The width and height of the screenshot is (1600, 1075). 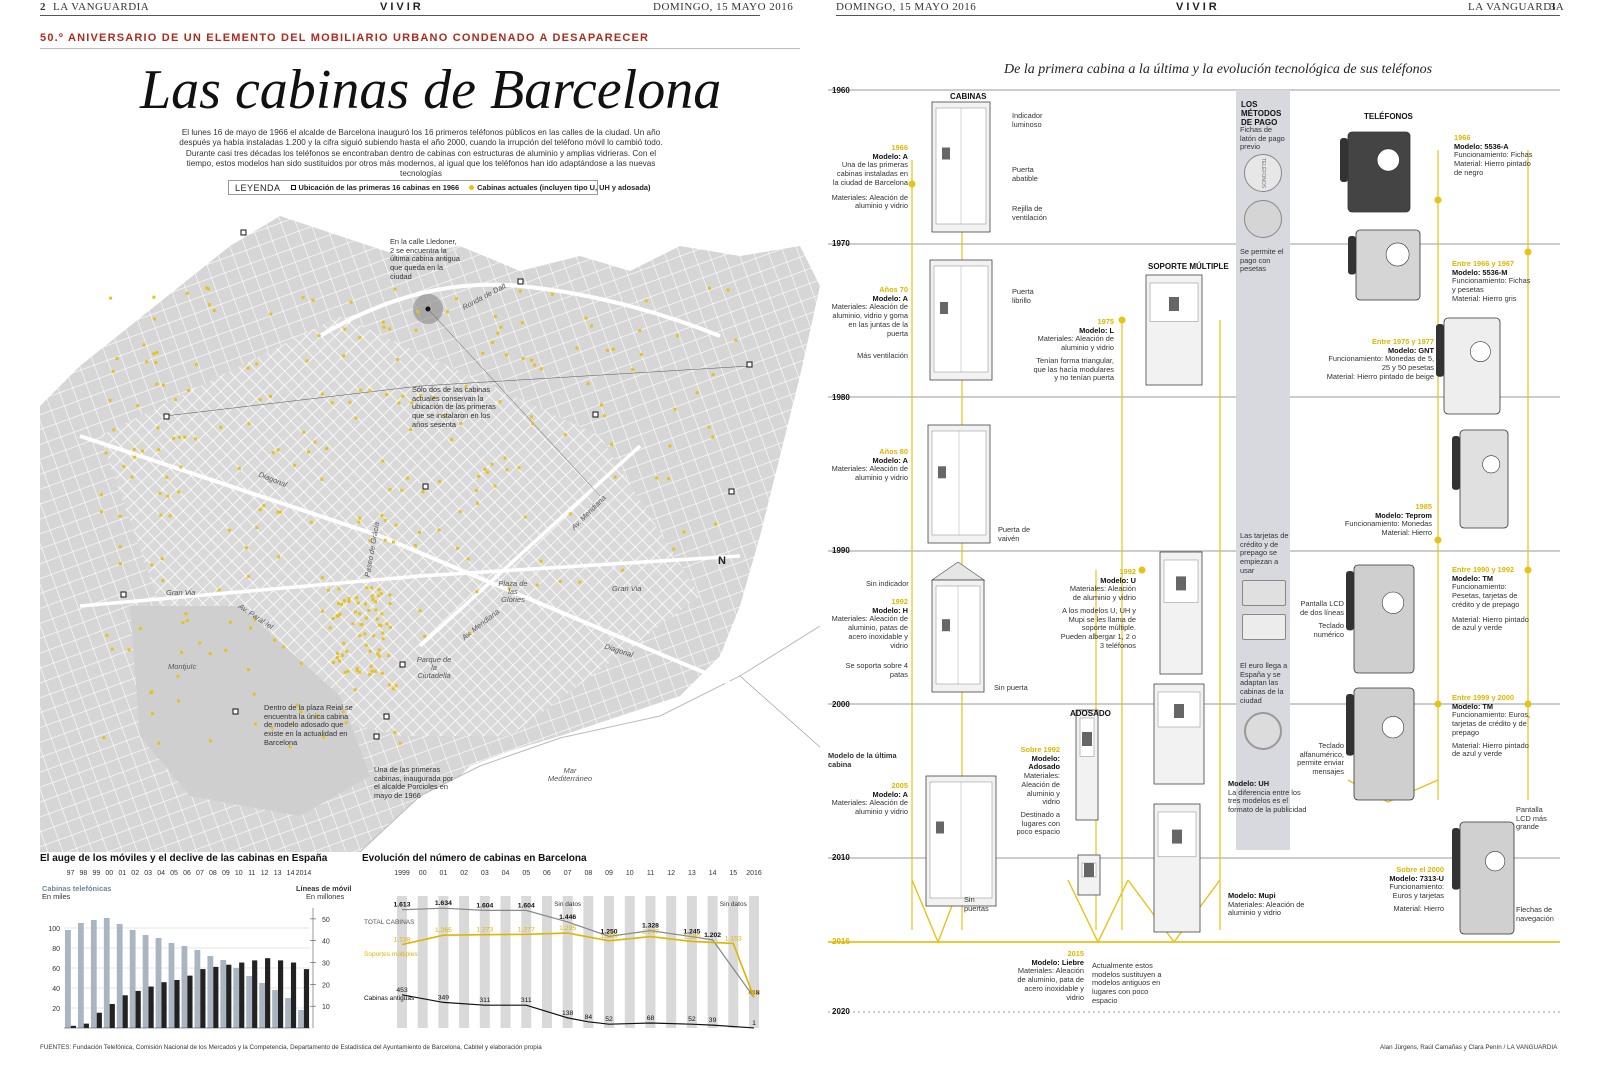 What do you see at coordinates (589, 1017) in the screenshot?
I see `data-label: 84` at bounding box center [589, 1017].